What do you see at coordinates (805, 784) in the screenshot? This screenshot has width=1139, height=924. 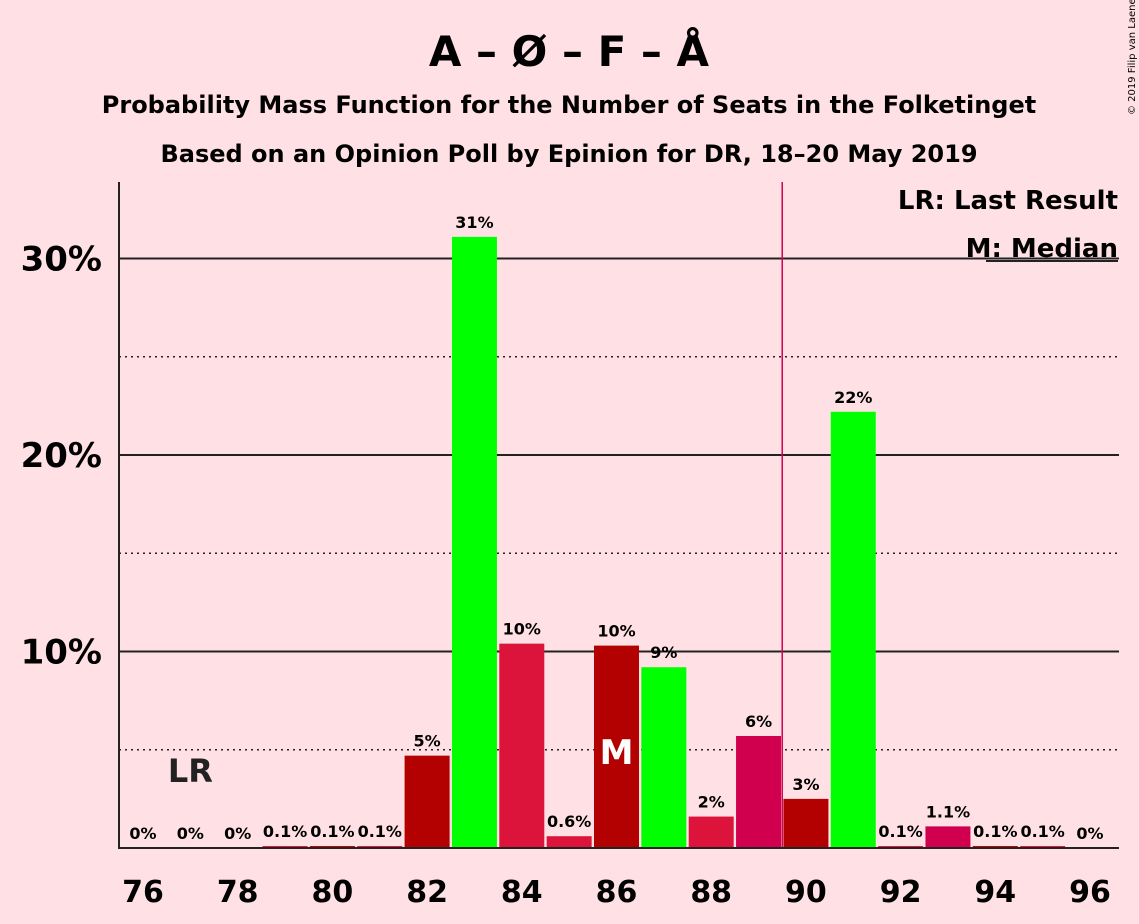 I see `bar-value-label: 3%` at bounding box center [805, 784].